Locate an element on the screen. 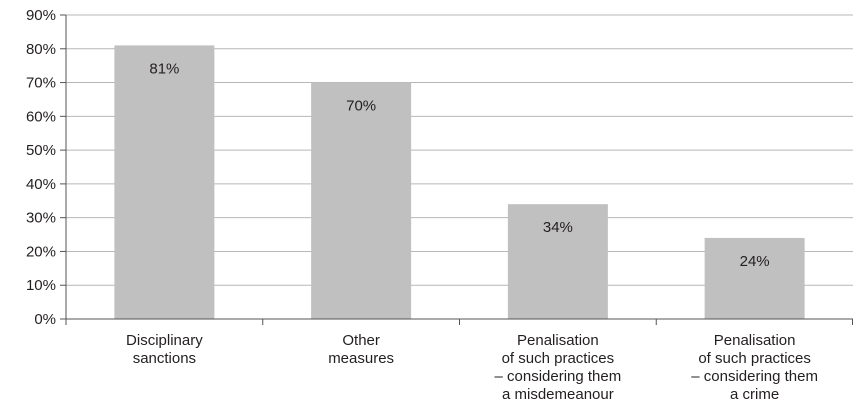 Image resolution: width=853 pixels, height=420 pixels. y-tick-label: 70% is located at coordinates (41, 83).